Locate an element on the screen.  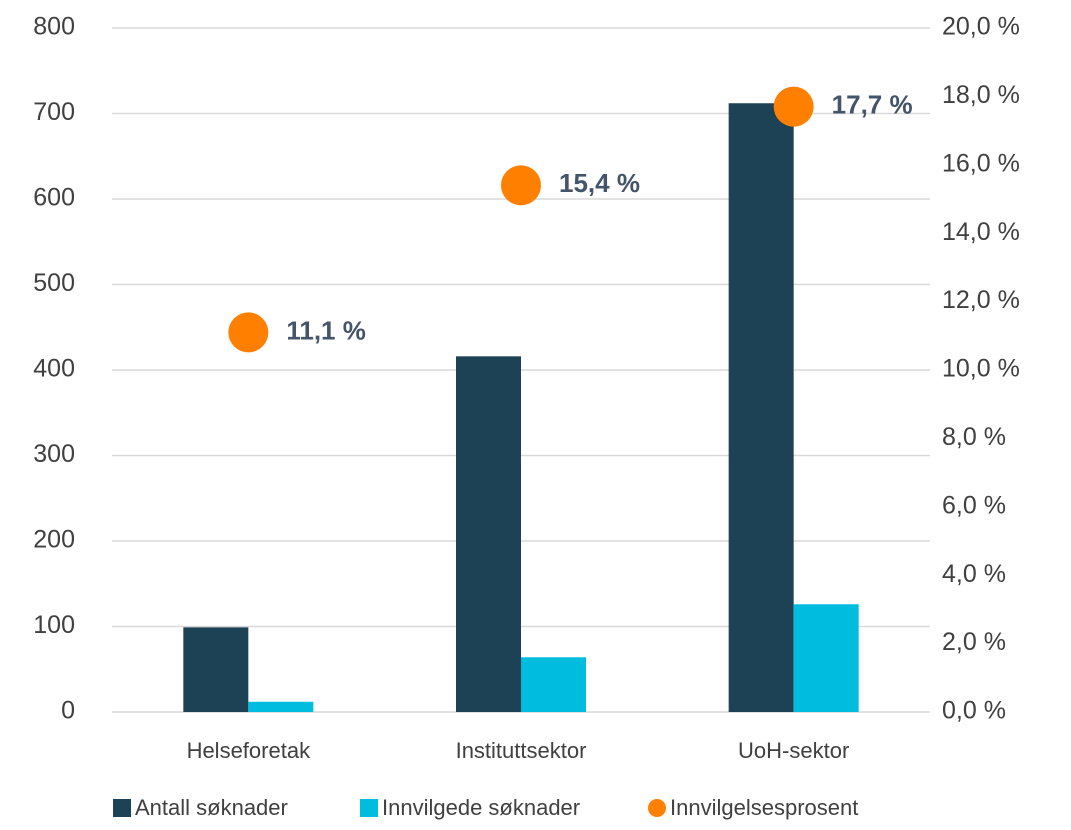
y-tick-label: 600 is located at coordinates (54, 198).